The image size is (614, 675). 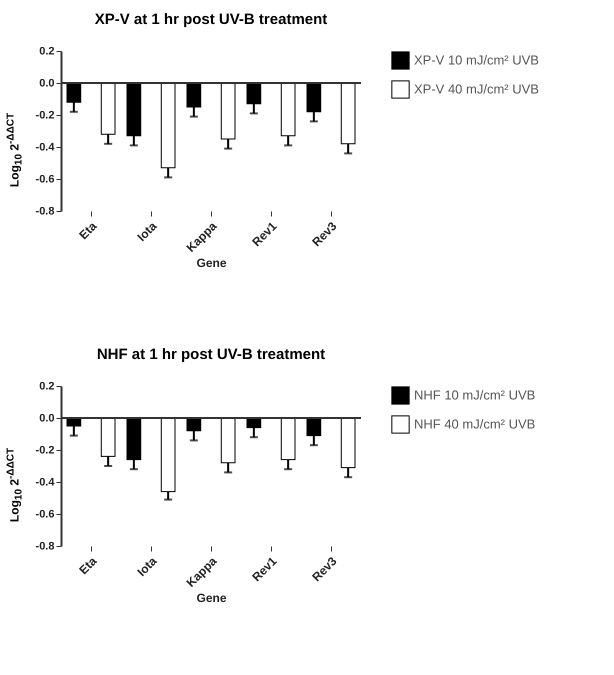 I want to click on legend-label: XP-V 40 mJ/cm² UVB, so click(x=476, y=89).